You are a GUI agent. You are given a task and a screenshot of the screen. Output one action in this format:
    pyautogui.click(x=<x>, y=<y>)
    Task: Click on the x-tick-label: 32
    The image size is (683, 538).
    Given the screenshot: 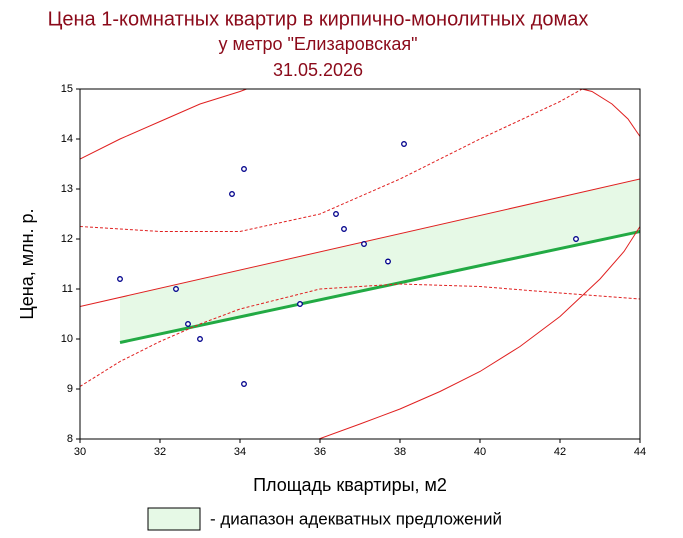 What is the action you would take?
    pyautogui.click(x=160, y=452)
    